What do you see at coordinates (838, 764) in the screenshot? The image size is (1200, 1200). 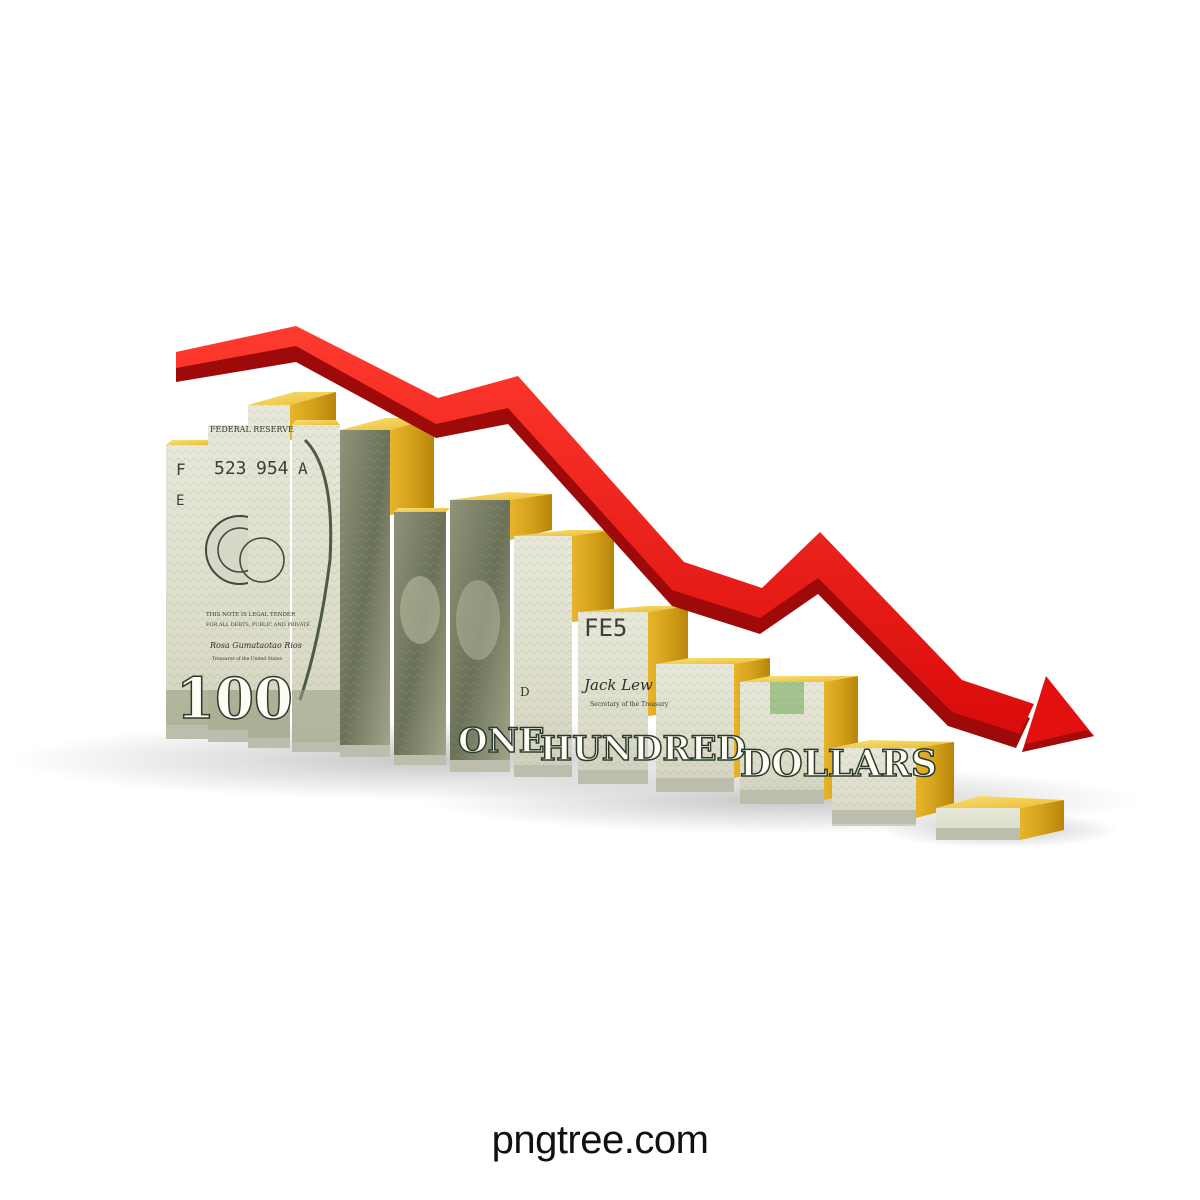 I see `word-dollars: DOLLARS` at bounding box center [838, 764].